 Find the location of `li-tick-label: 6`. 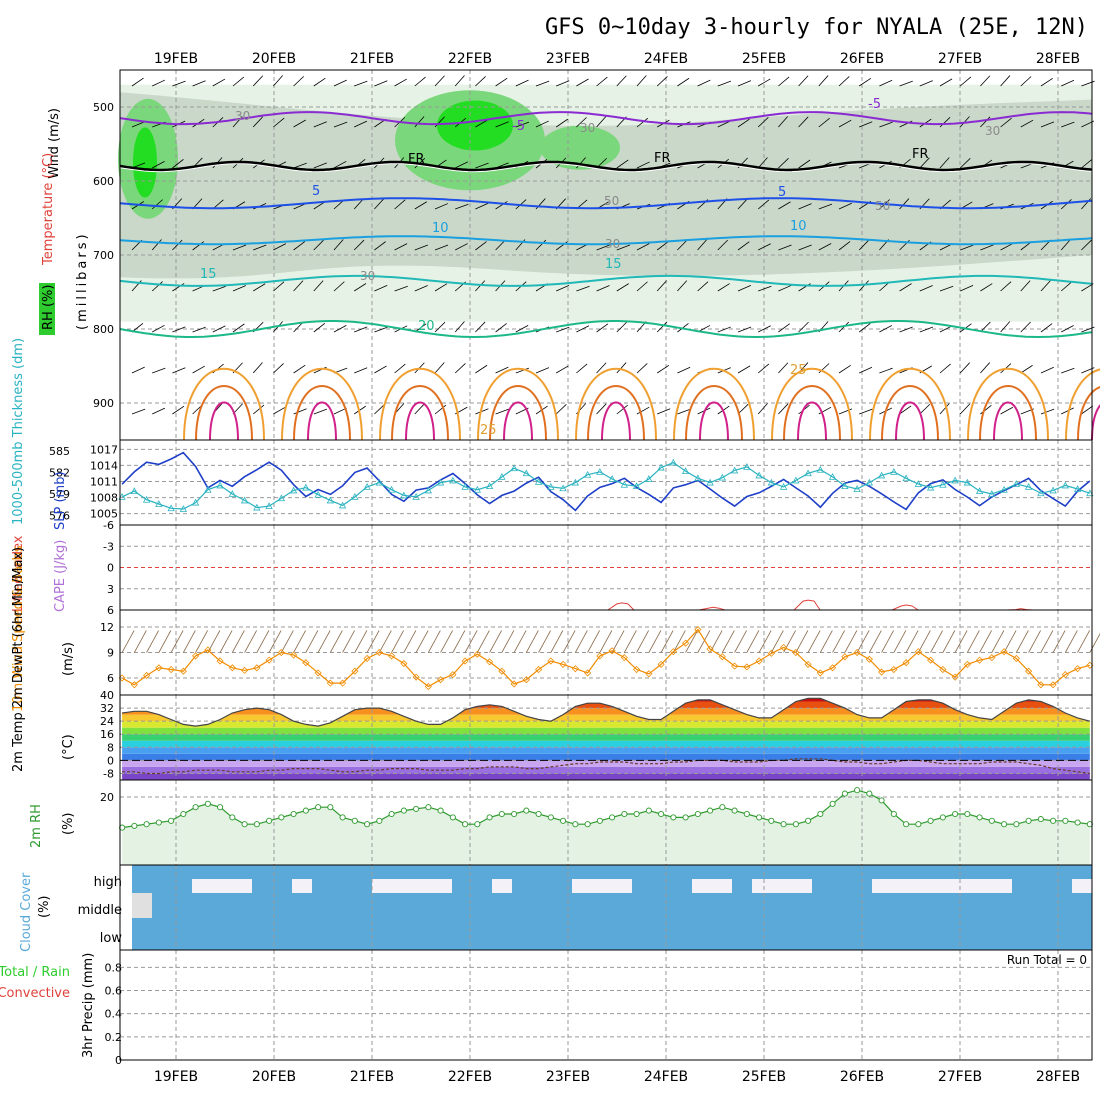

li-tick-label: 6 is located at coordinates (110, 610).